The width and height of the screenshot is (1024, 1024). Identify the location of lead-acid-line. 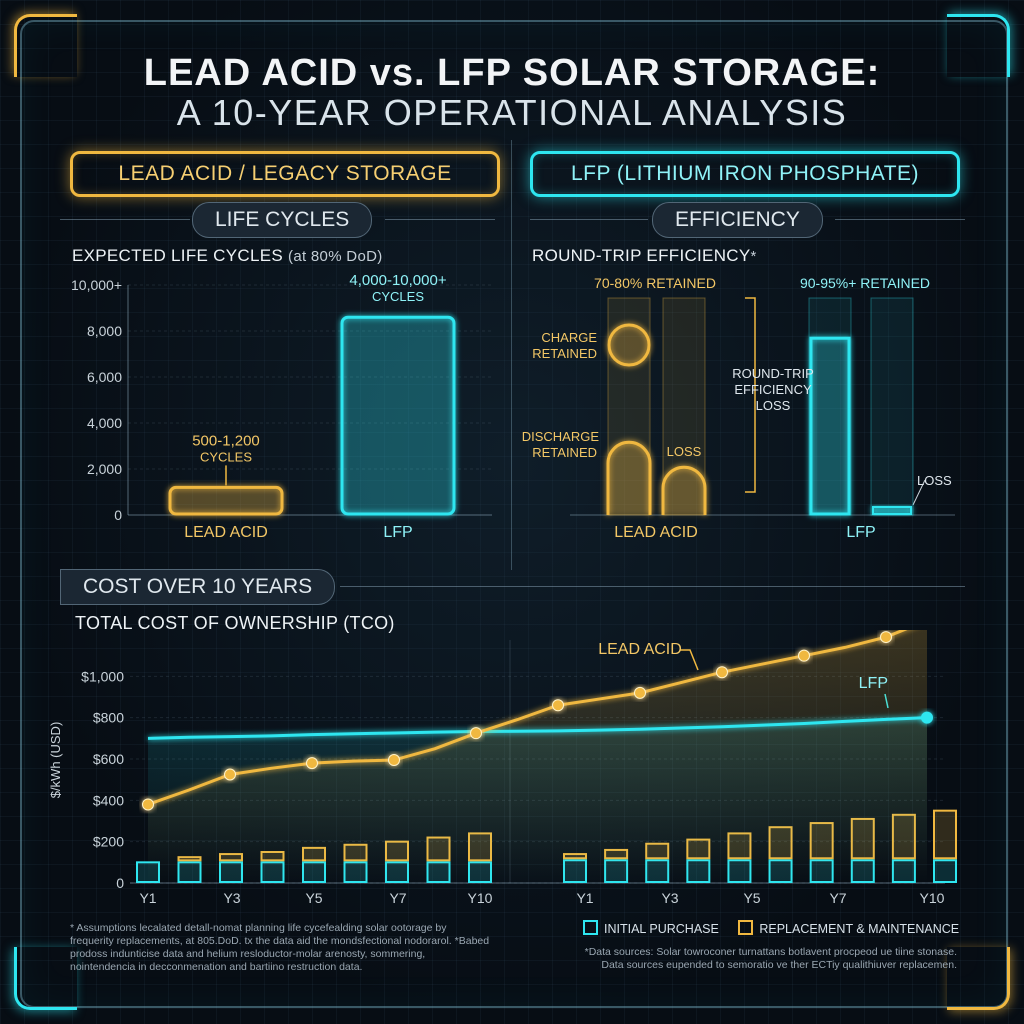
(527, 718).